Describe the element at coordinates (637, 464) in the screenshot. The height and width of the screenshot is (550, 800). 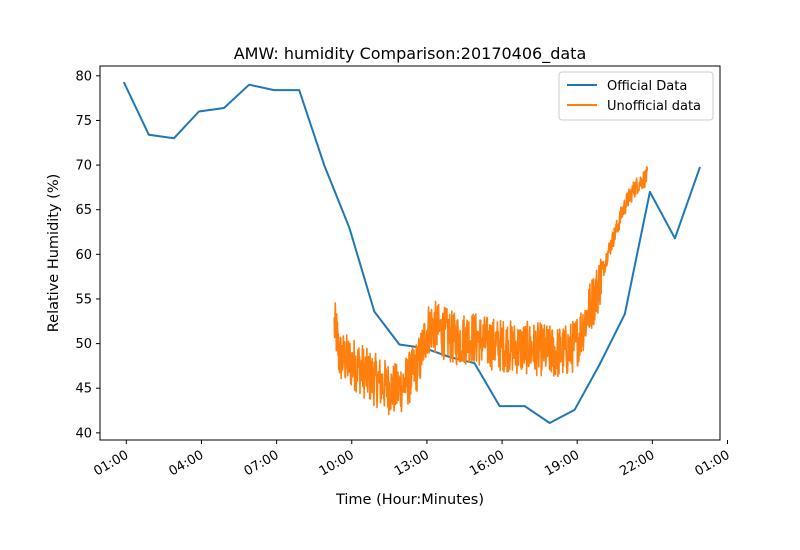
I see `x-tick-label: 22:00` at that location.